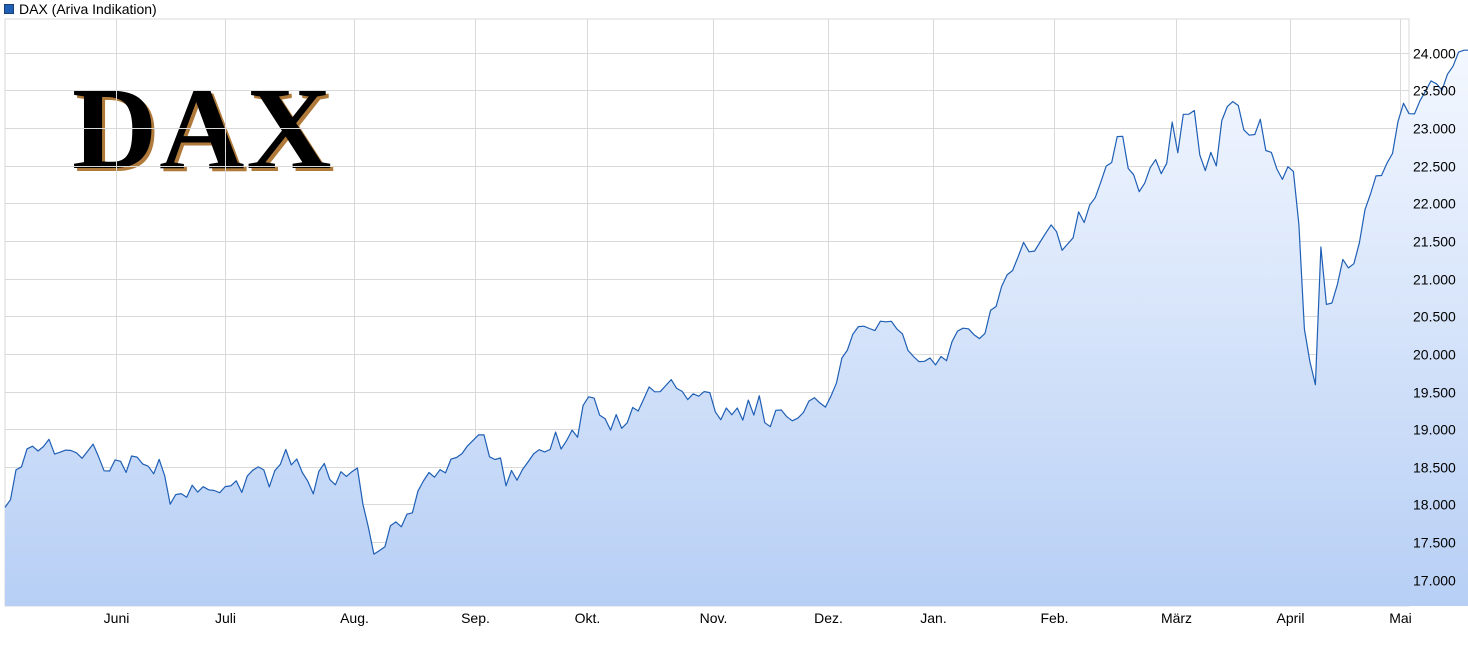  What do you see at coordinates (1400, 618) in the screenshot?
I see `x-tick-label: Mai` at bounding box center [1400, 618].